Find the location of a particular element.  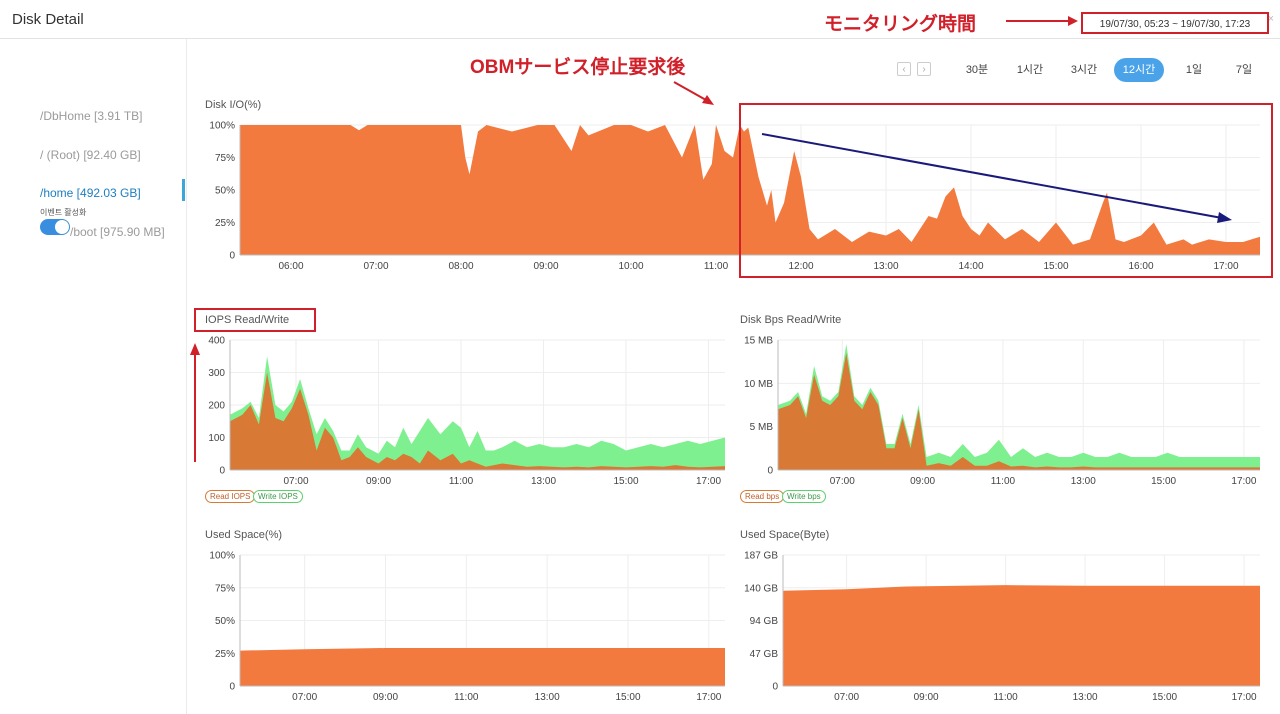

time-button-1h: 1시간 is located at coordinates (1030, 70).